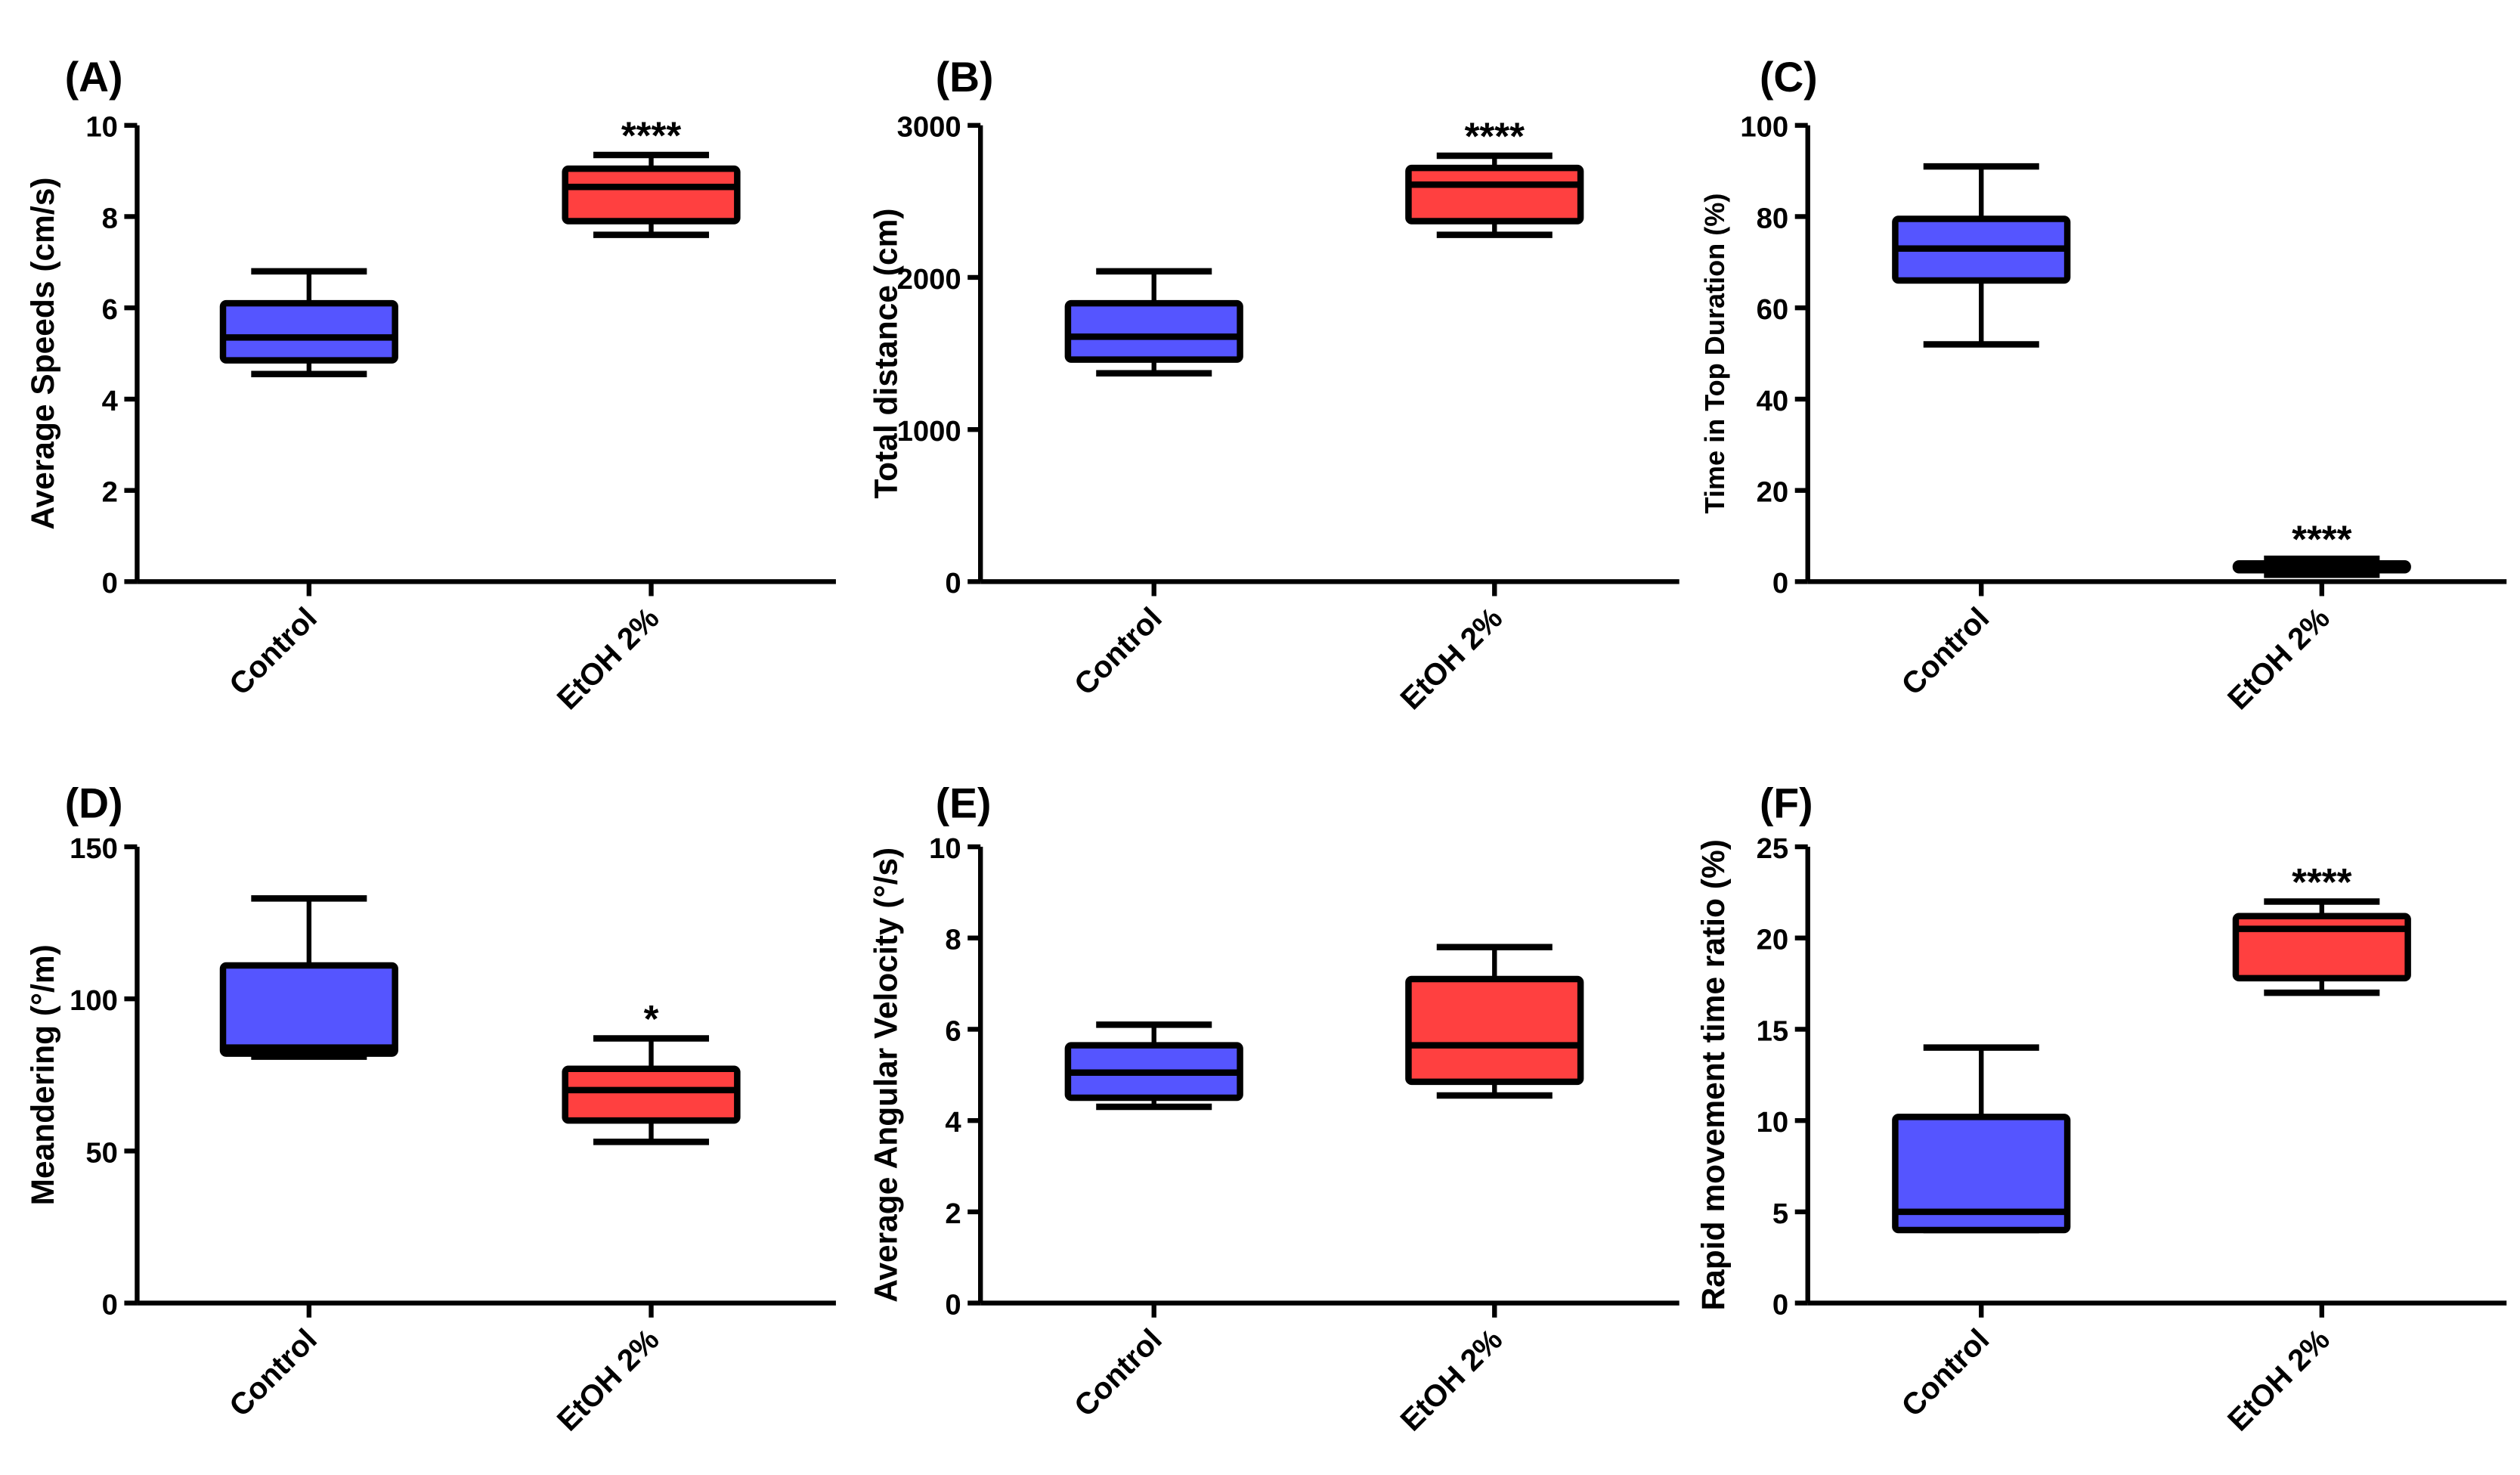 This screenshot has height=1475, width=2520. I want to click on box-etoh: * EtOH 2%, so click(645, 1217).